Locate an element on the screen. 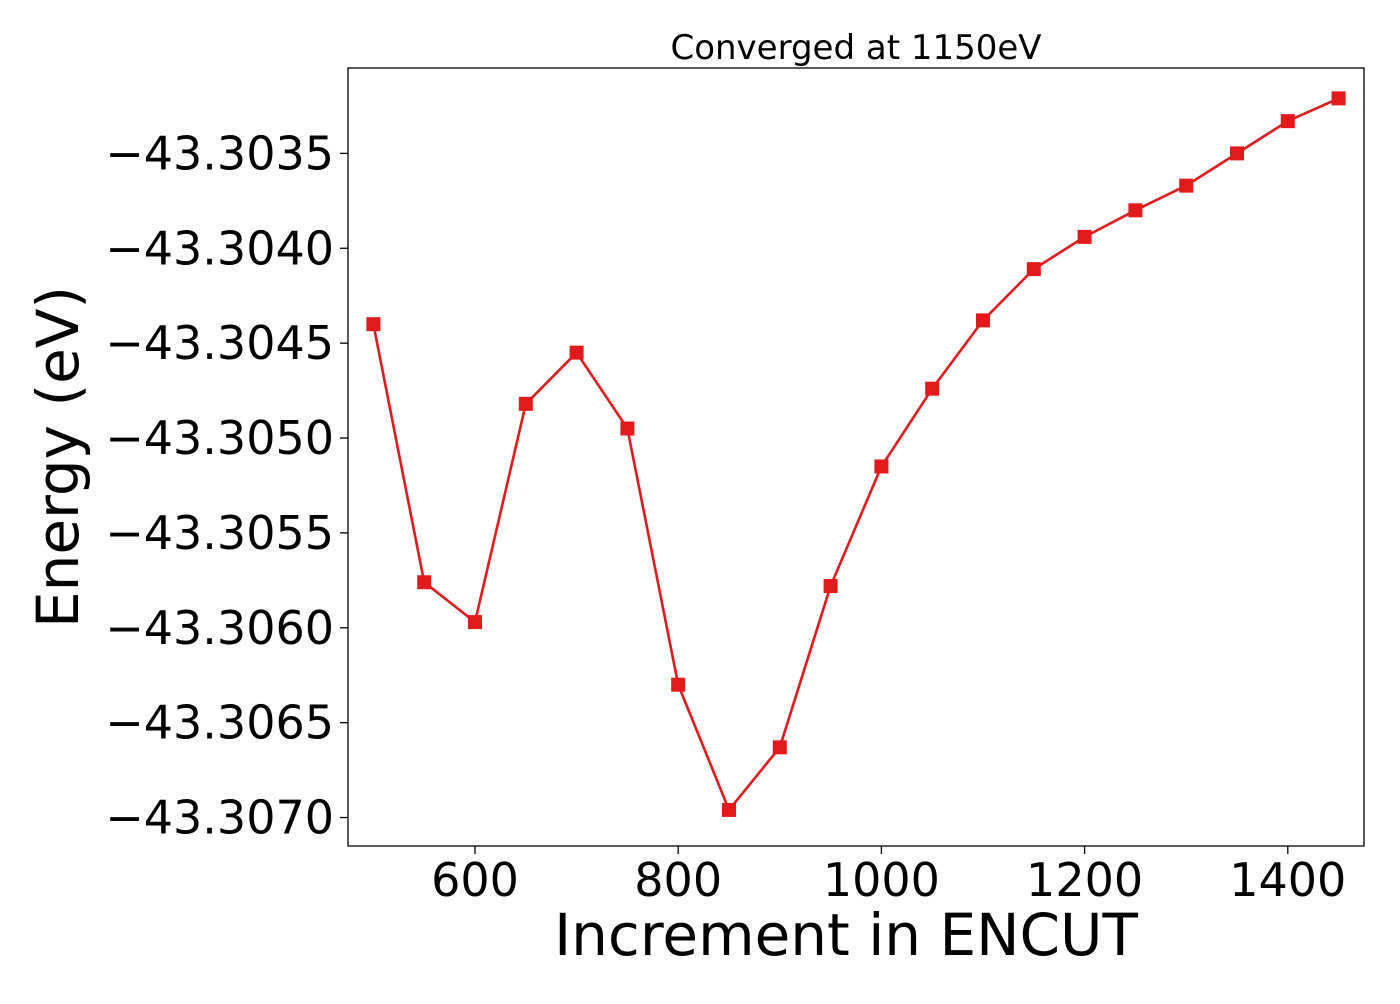  x-tick-label: 600 is located at coordinates (475, 880).